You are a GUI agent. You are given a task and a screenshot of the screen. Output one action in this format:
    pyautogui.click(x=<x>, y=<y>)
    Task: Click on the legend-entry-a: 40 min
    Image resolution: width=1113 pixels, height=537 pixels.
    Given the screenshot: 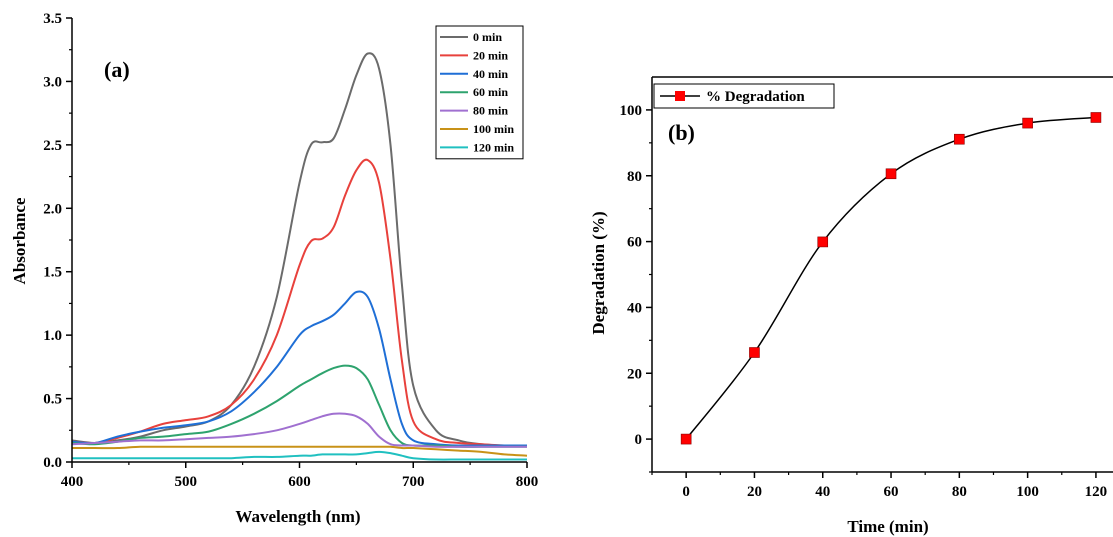 What is the action you would take?
    pyautogui.click(x=490, y=74)
    